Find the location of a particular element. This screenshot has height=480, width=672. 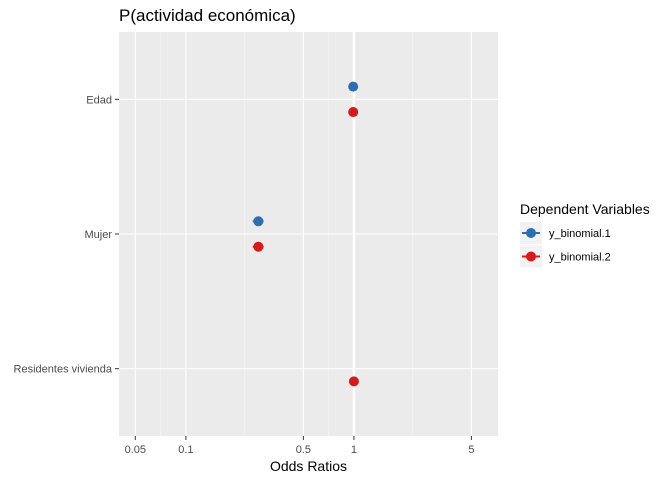

y-tick-label: Mujer is located at coordinates (98, 235).